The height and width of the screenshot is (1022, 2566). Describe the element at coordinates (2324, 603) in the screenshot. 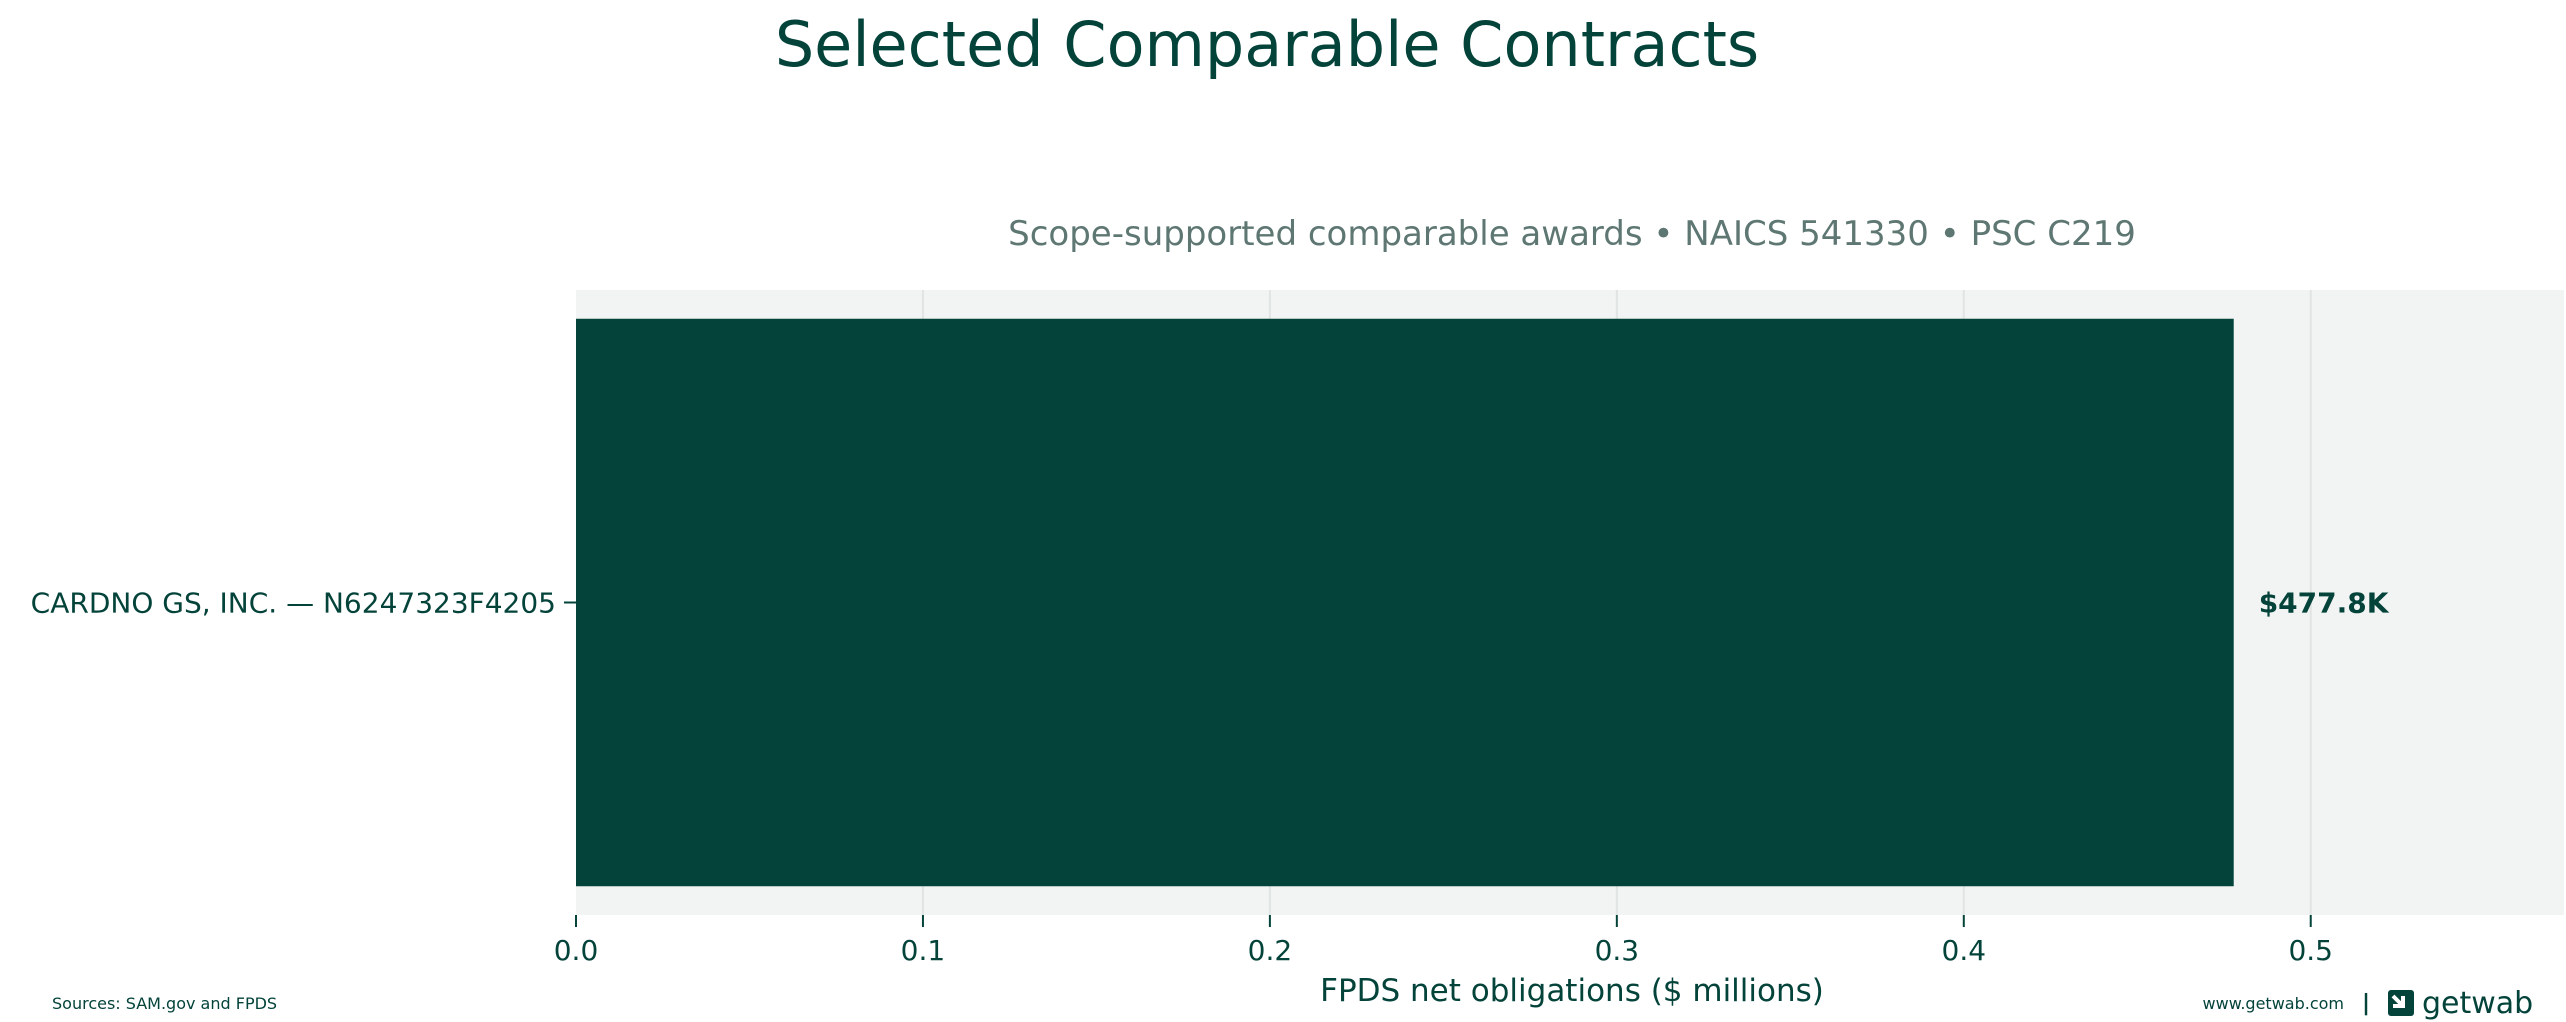

I see `bar-value-label: $477.8K` at that location.